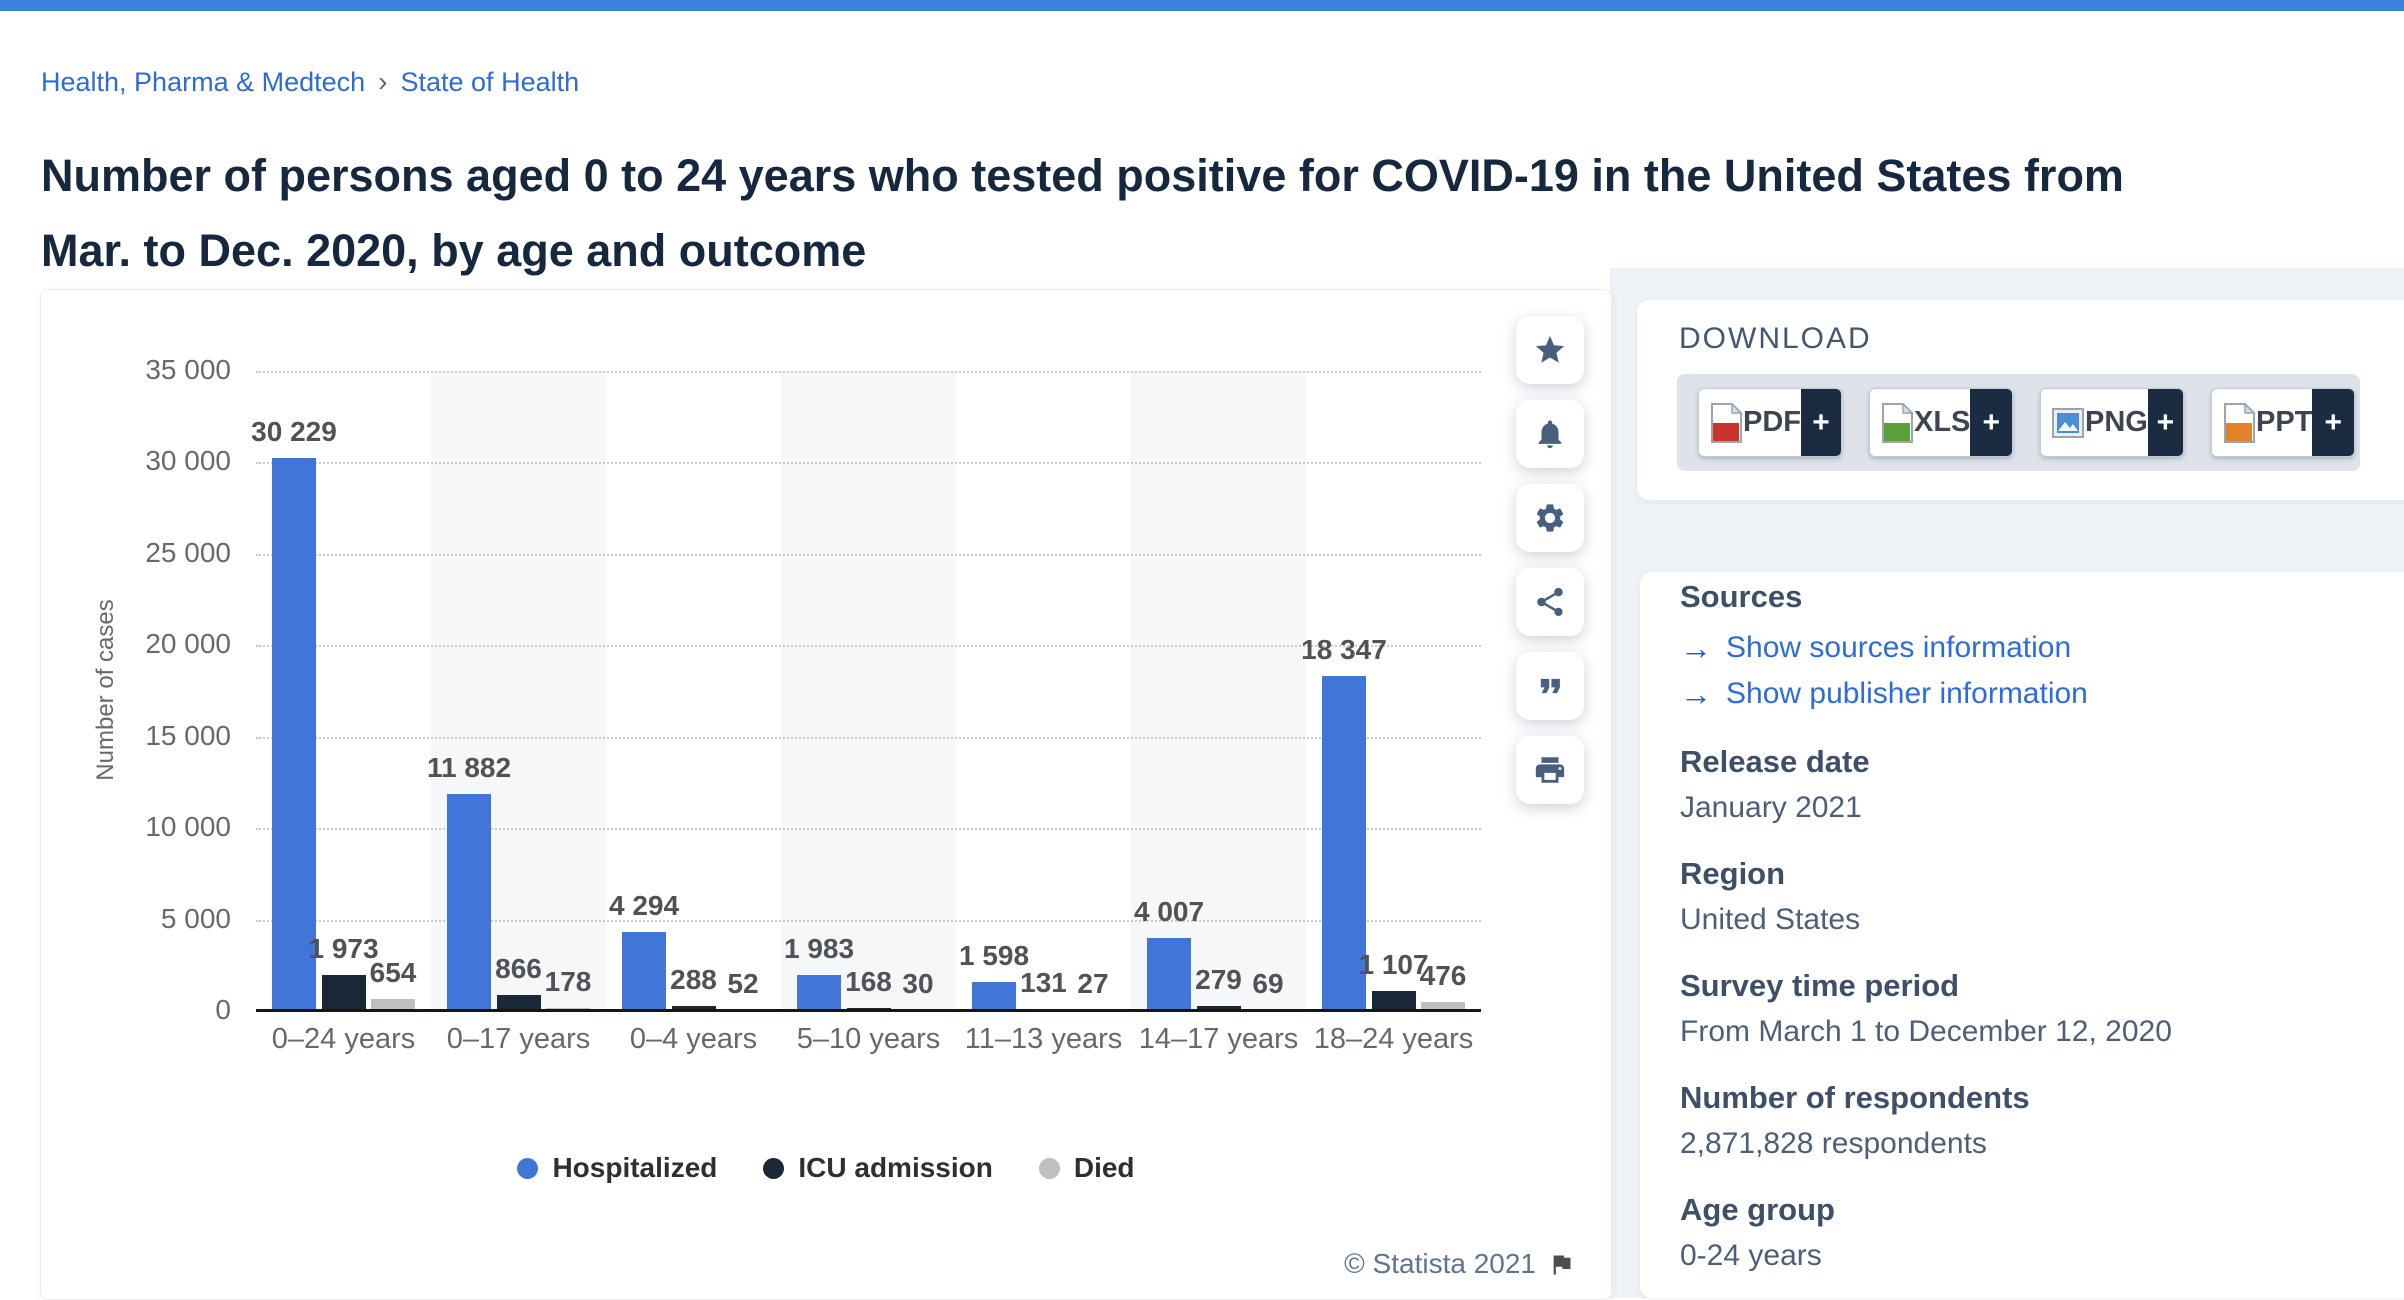 The width and height of the screenshot is (2404, 1300). What do you see at coordinates (188, 644) in the screenshot?
I see `y-tick-label: 20 000` at bounding box center [188, 644].